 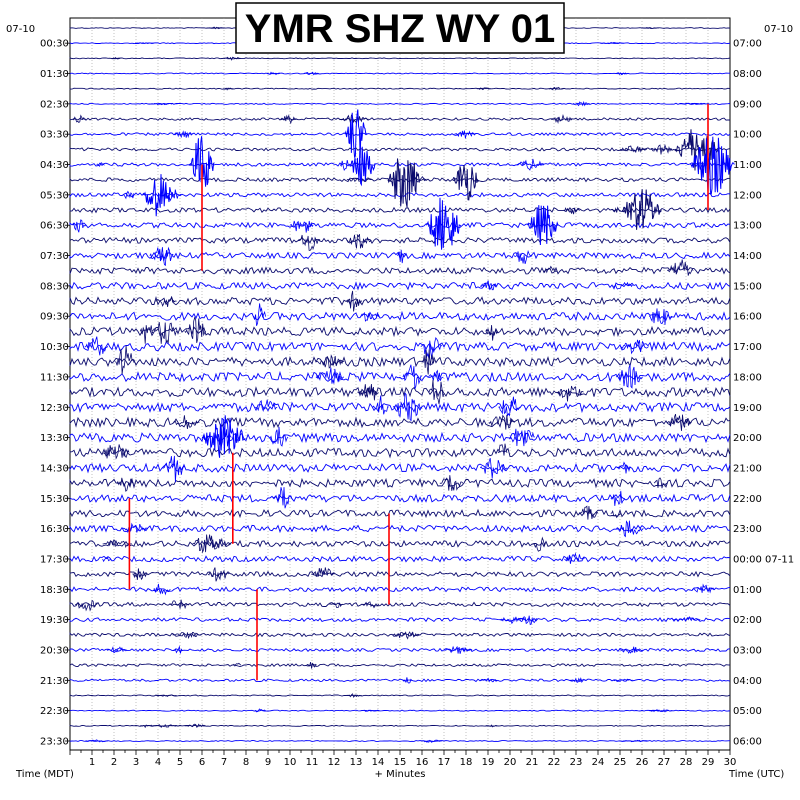 What do you see at coordinates (747, 590) in the screenshot?
I see `right-hour-label: 01:00` at bounding box center [747, 590].